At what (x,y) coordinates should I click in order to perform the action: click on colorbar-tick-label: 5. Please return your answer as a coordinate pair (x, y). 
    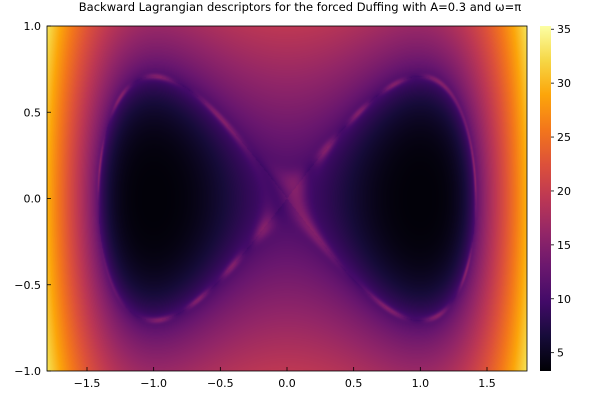
    Looking at the image, I should click on (560, 353).